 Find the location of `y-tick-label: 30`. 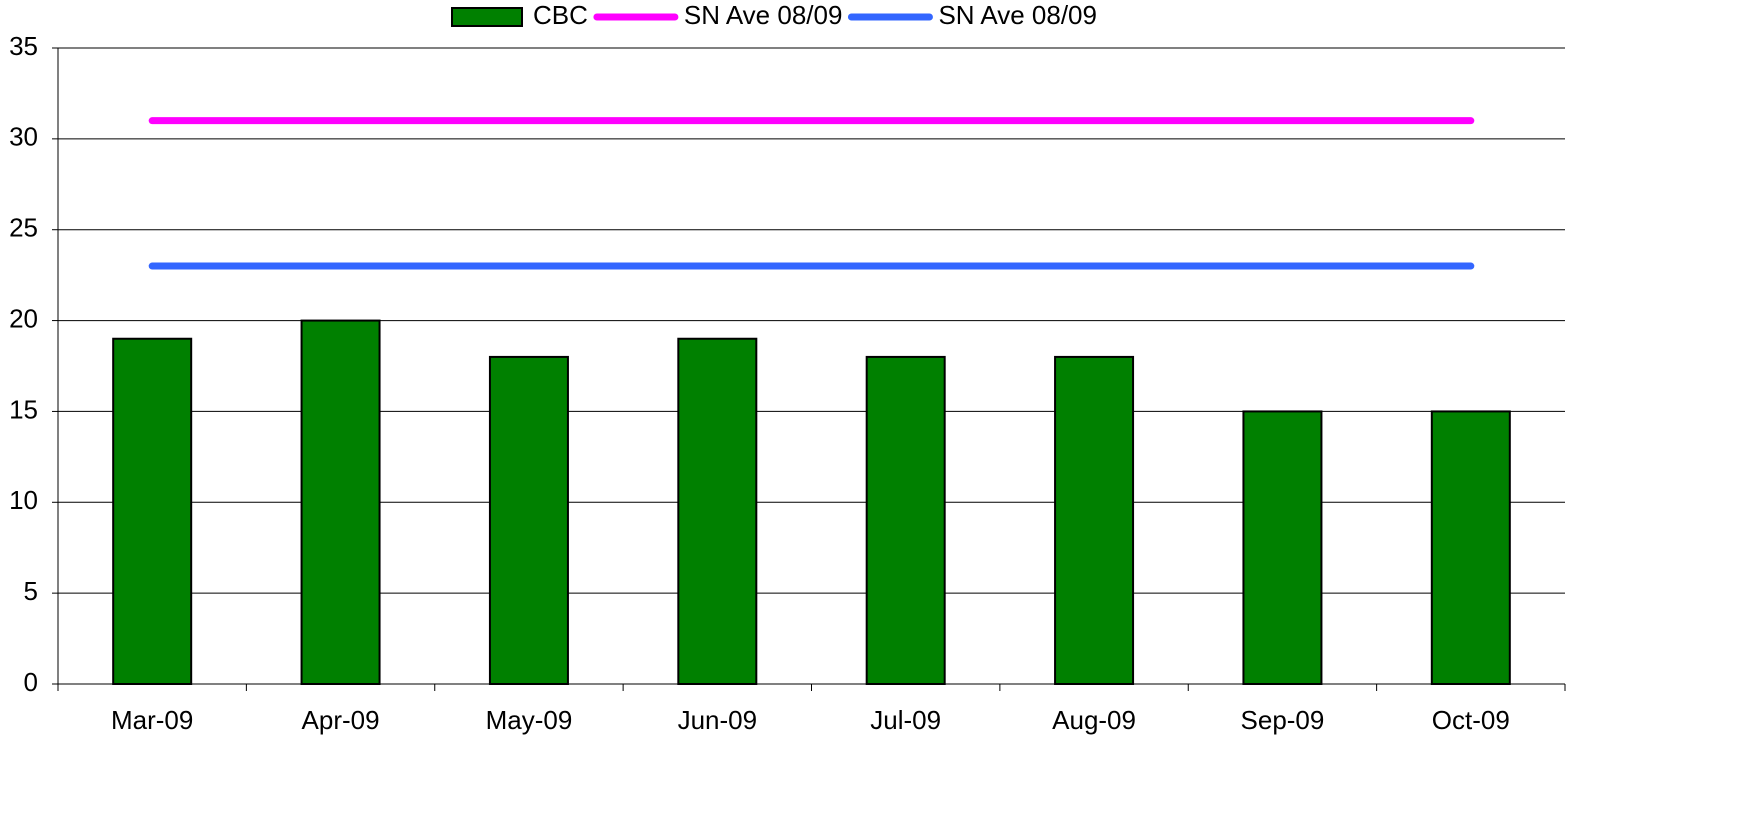

y-tick-label: 30 is located at coordinates (23, 137).